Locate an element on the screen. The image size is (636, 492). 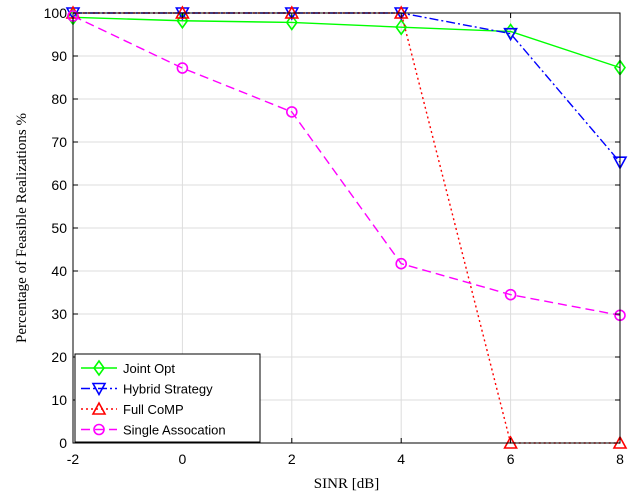
x-tick-label: 0 is located at coordinates (183, 459).